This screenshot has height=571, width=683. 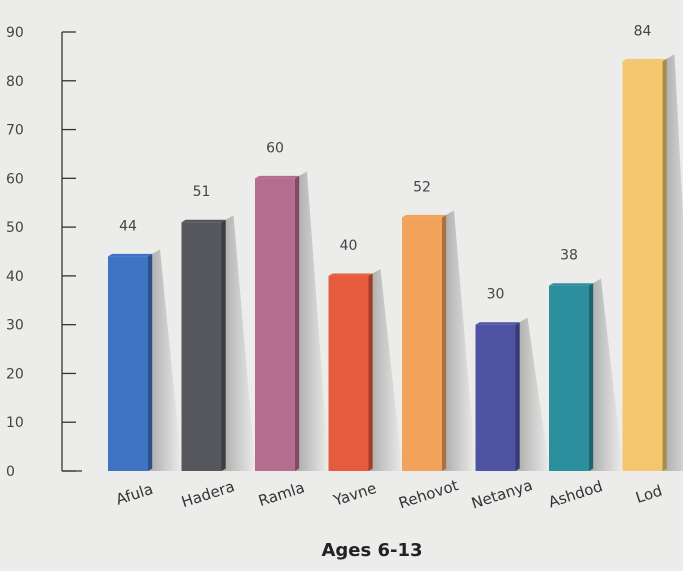 I want to click on y-tick-label: 50, so click(x=15, y=228).